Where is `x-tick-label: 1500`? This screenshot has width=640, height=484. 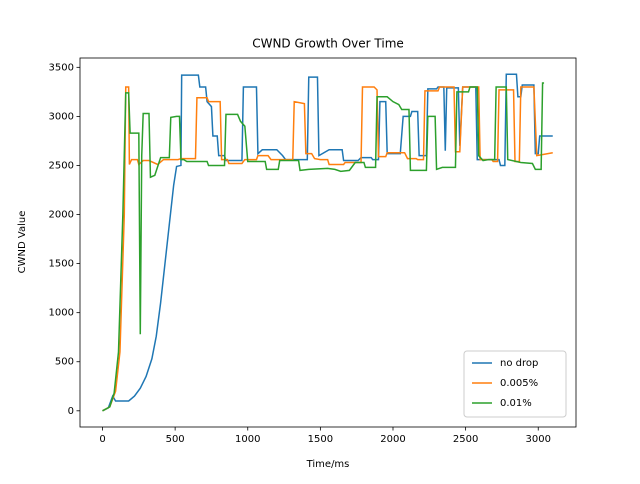
x-tick-label: 1500 is located at coordinates (320, 439).